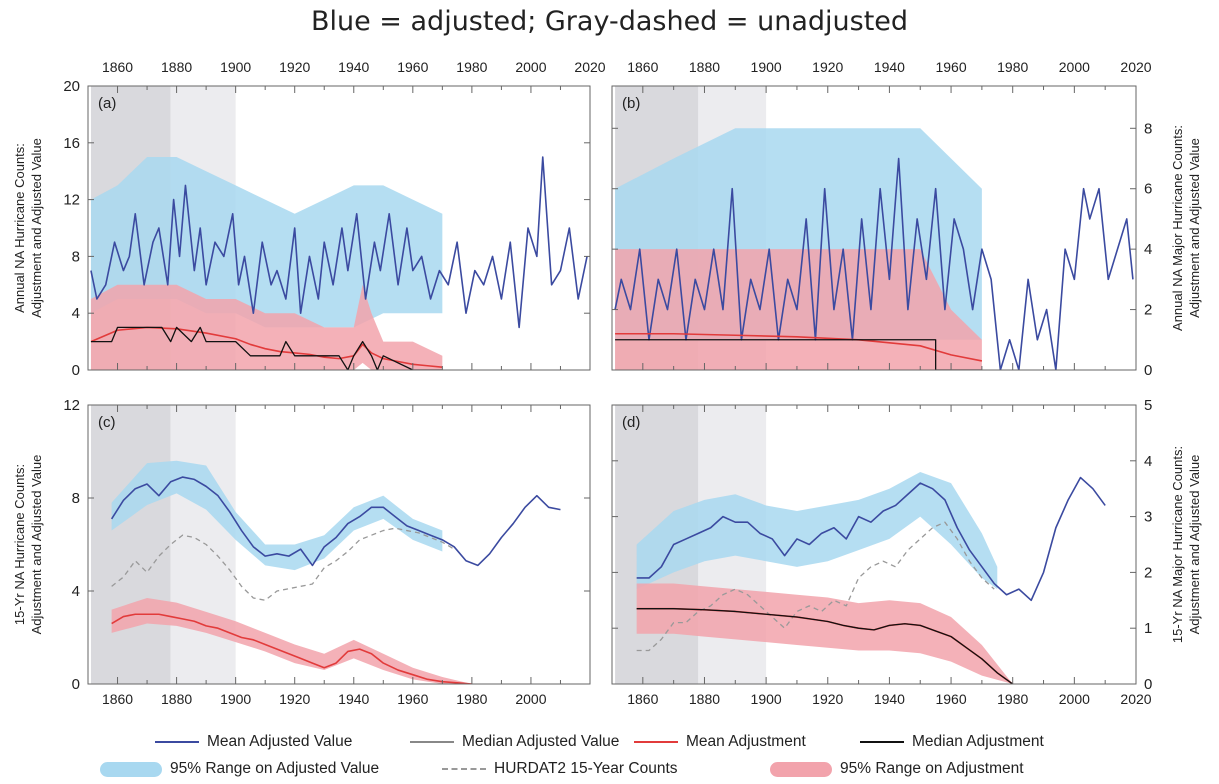 This screenshot has width=1219, height=784. I want to click on x-tick-label-bottom-d-2020: 2020, so click(1135, 699).